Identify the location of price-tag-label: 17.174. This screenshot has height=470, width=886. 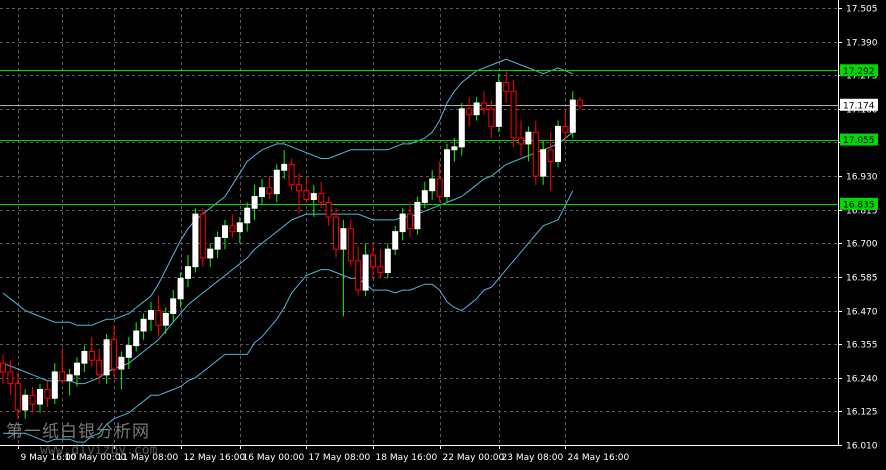
(859, 106).